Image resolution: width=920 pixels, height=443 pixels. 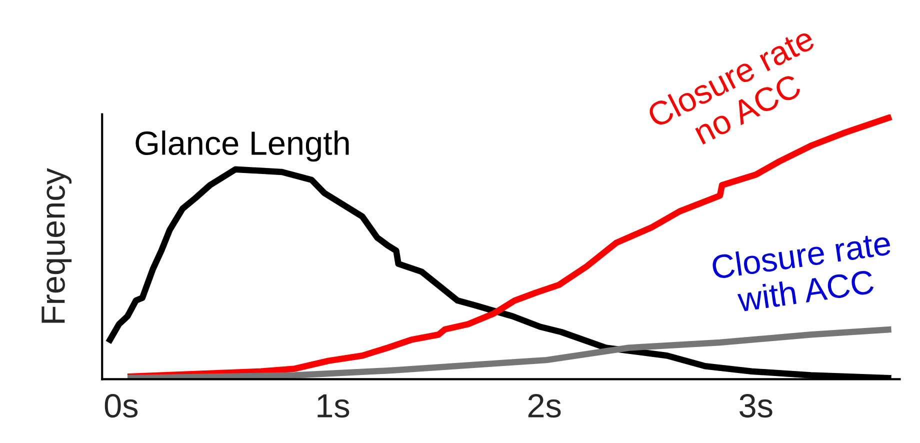 I want to click on x-tick-label: 0s, so click(x=121, y=406).